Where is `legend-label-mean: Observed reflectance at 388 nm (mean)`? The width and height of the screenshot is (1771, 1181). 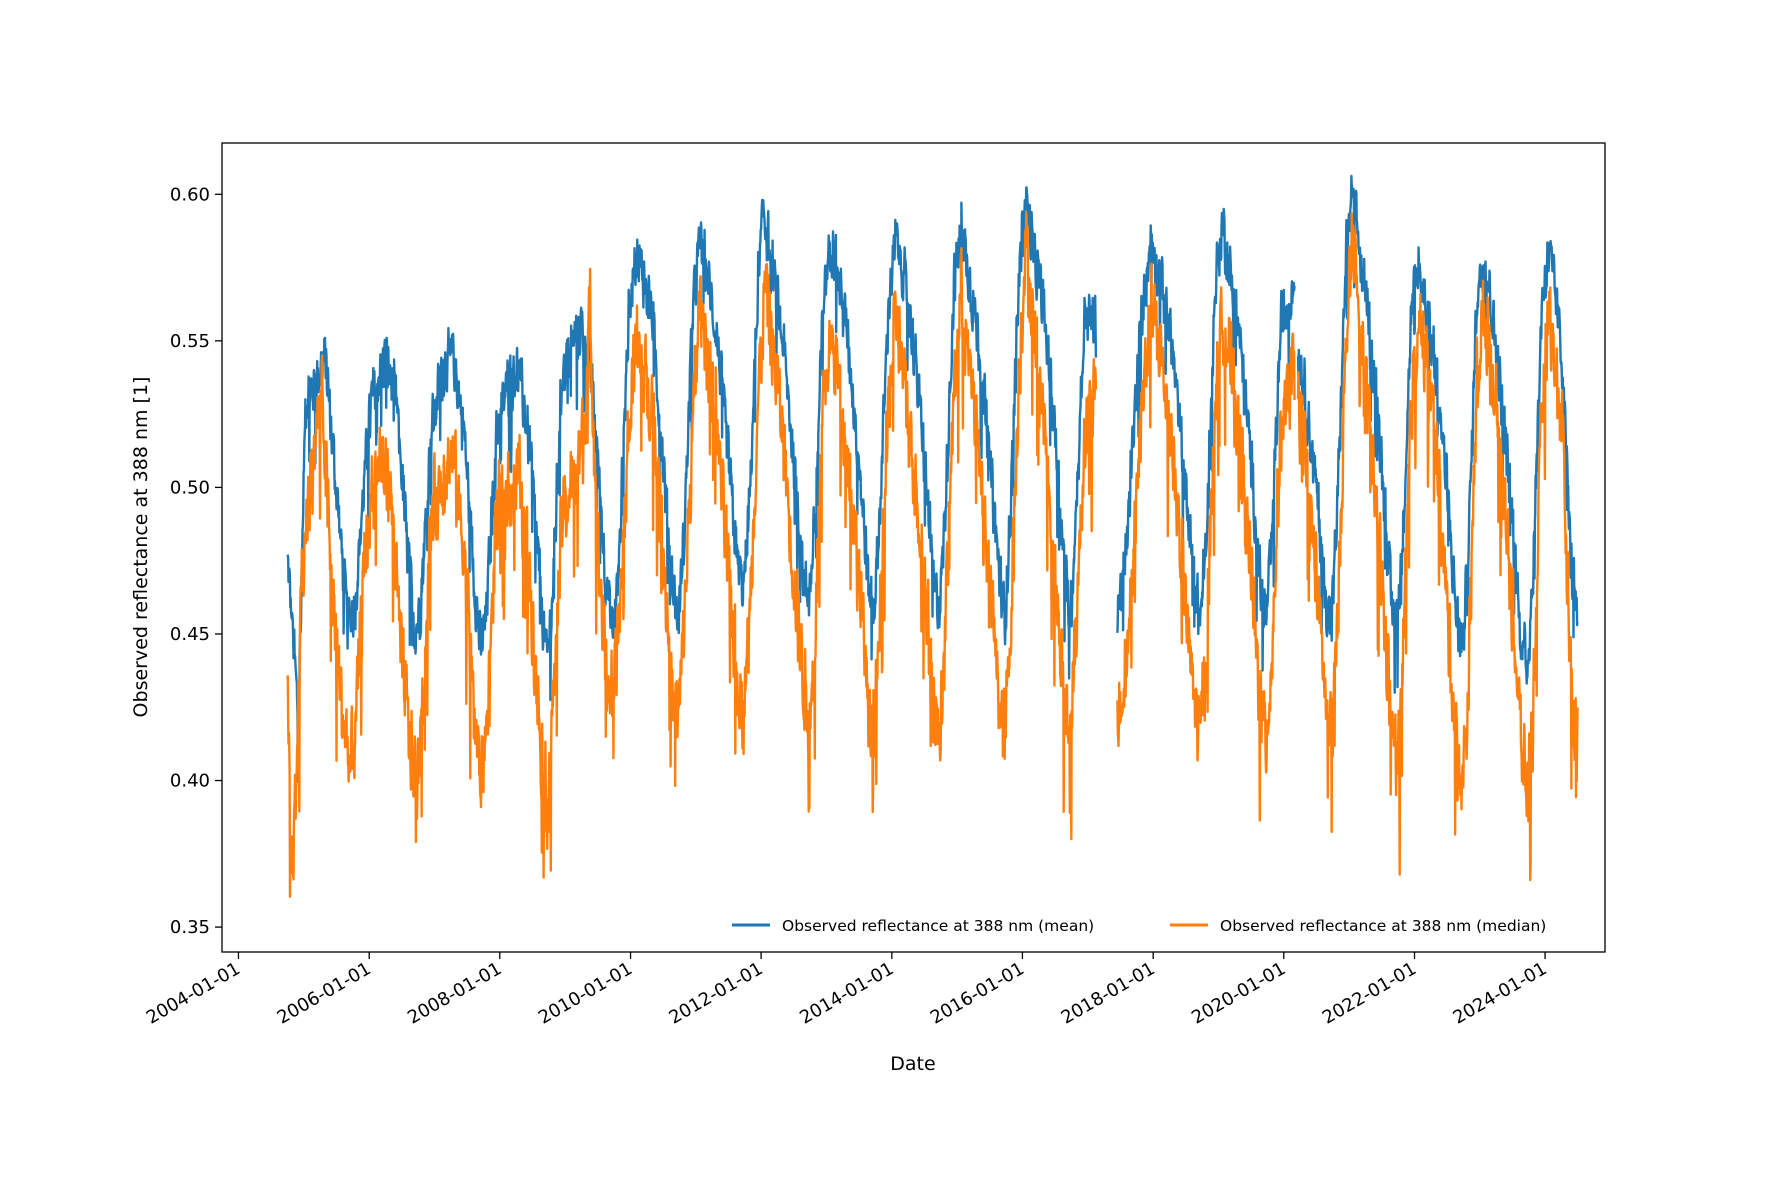
legend-label-mean: Observed reflectance at 388 nm (mean) is located at coordinates (938, 926).